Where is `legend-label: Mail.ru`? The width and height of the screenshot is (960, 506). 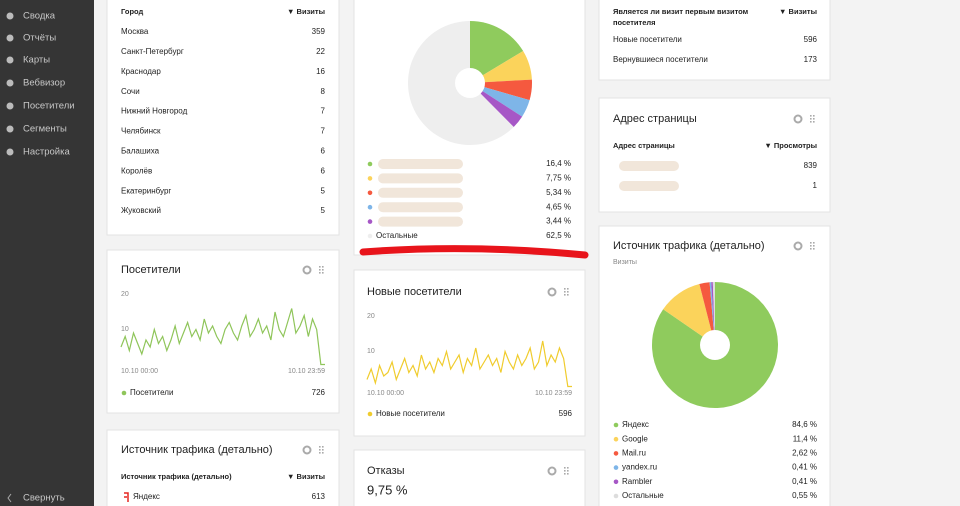 legend-label: Mail.ru is located at coordinates (634, 453).